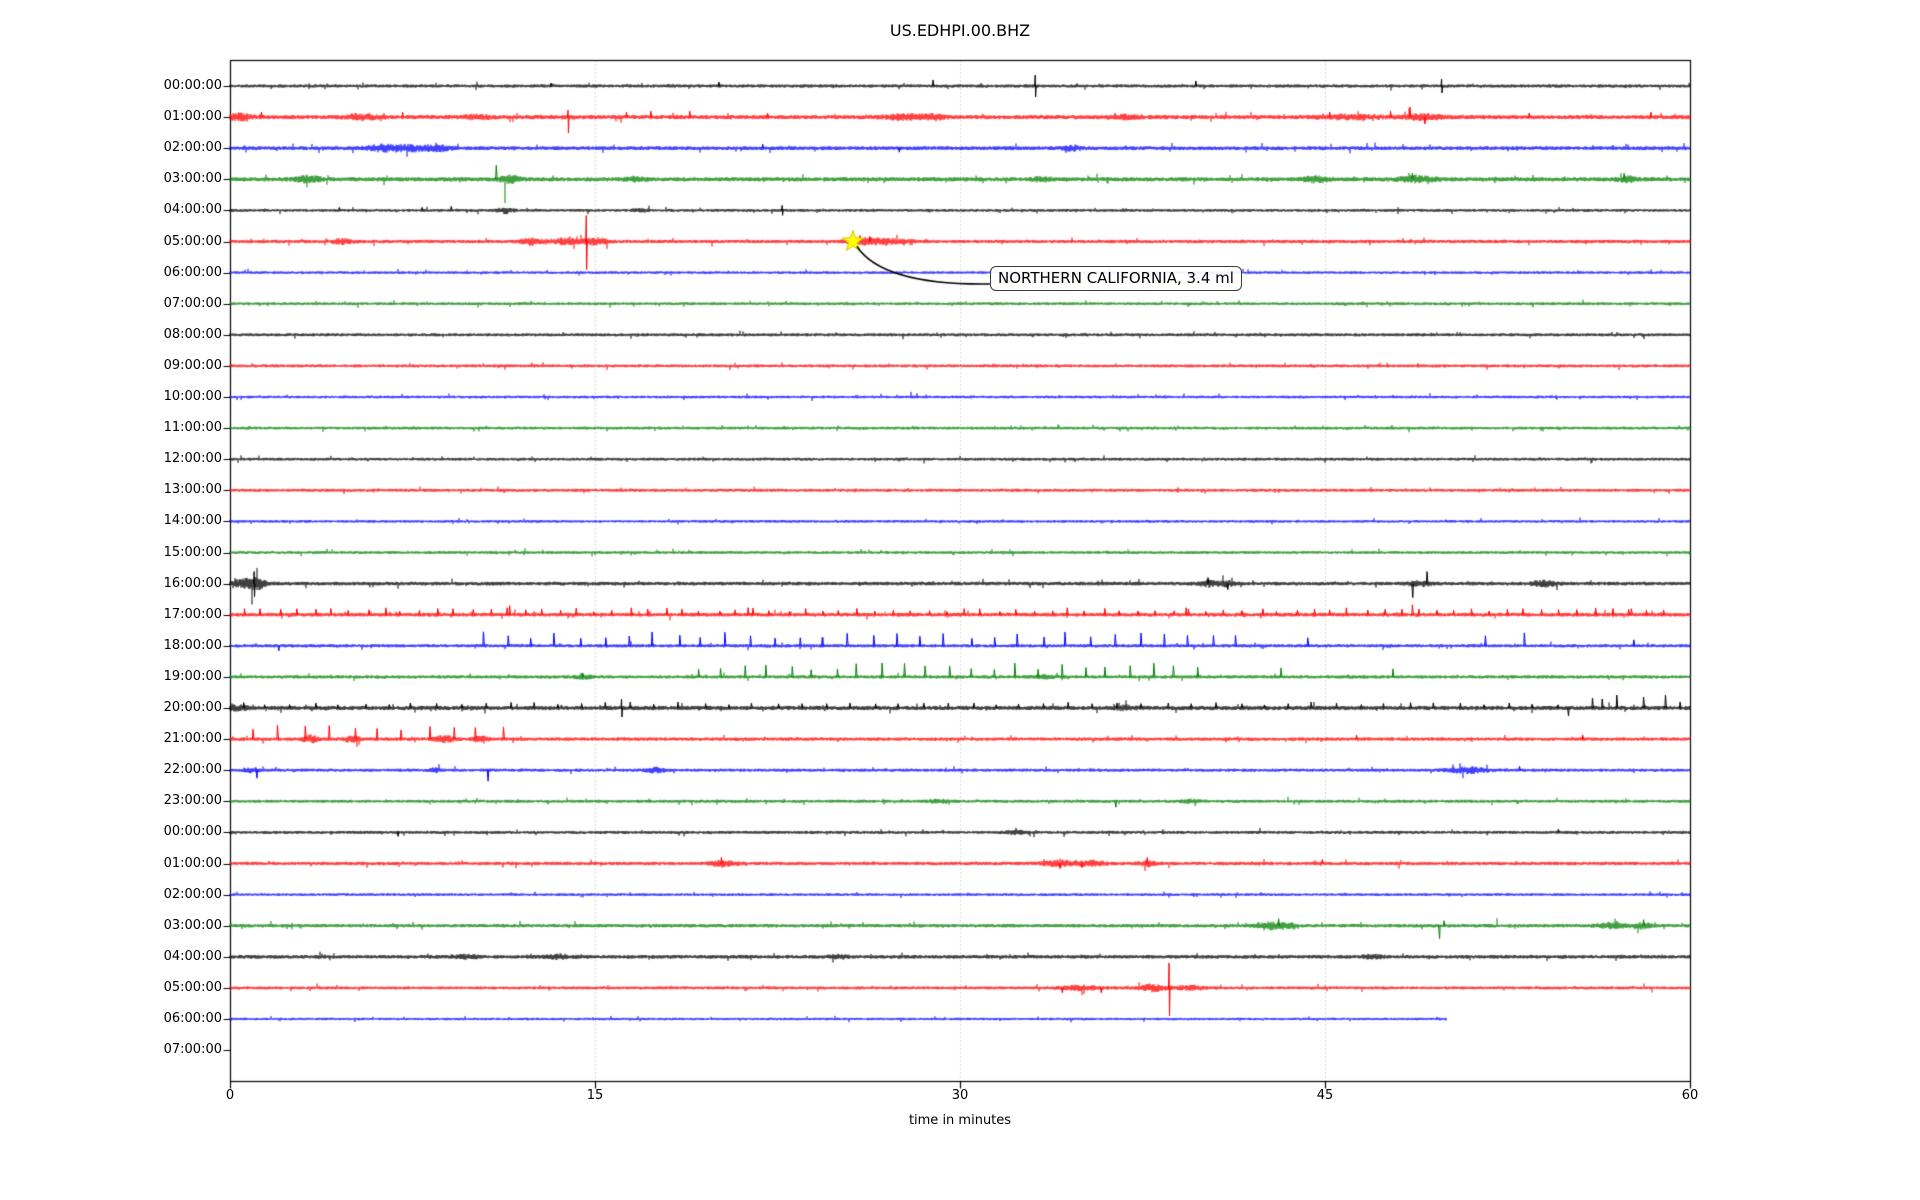  What do you see at coordinates (1325, 1095) in the screenshot?
I see `x-tick-label-45: 45` at bounding box center [1325, 1095].